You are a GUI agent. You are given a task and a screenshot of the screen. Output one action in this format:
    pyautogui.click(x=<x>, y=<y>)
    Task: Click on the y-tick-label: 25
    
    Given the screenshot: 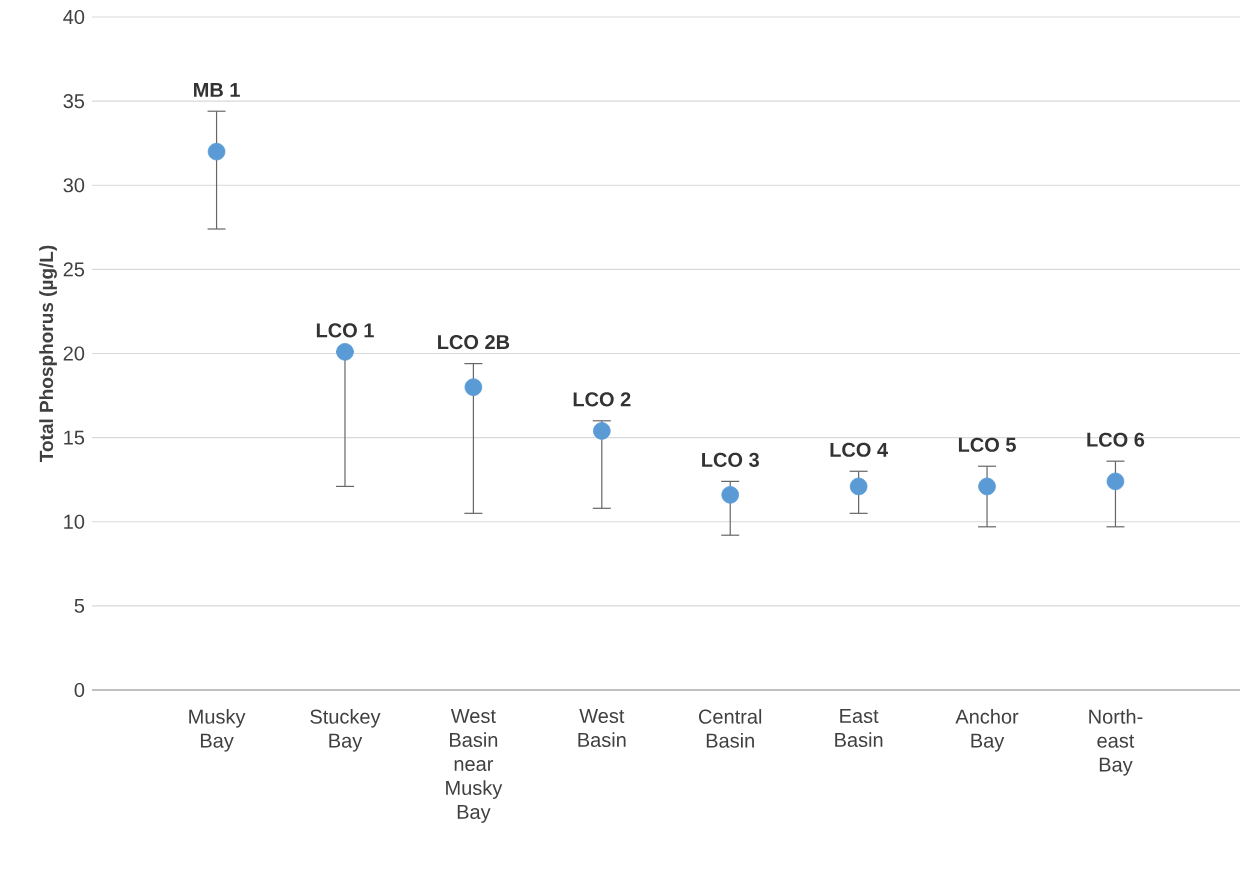 What is the action you would take?
    pyautogui.click(x=74, y=269)
    